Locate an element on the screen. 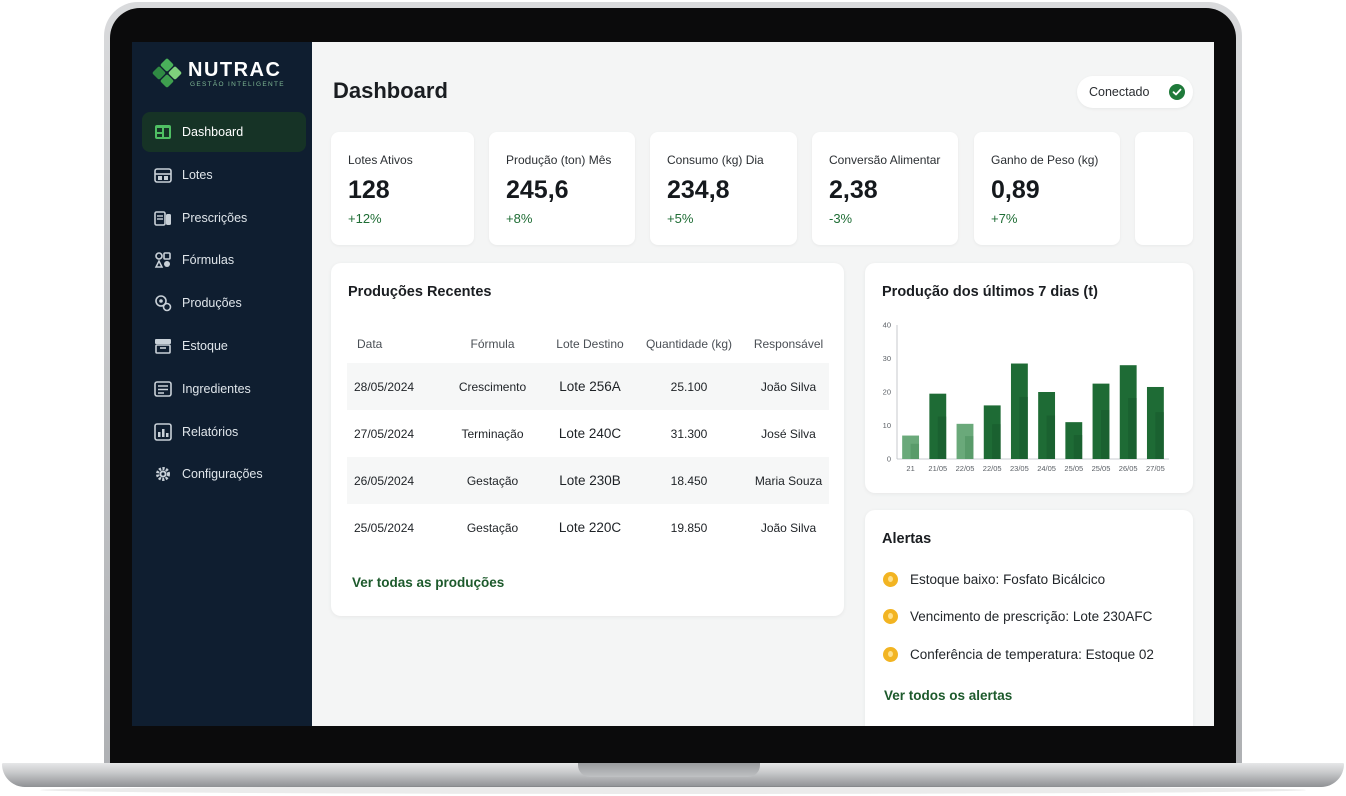 The height and width of the screenshot is (796, 1346). sidebar-item-label: Prescrições is located at coordinates (215, 217).